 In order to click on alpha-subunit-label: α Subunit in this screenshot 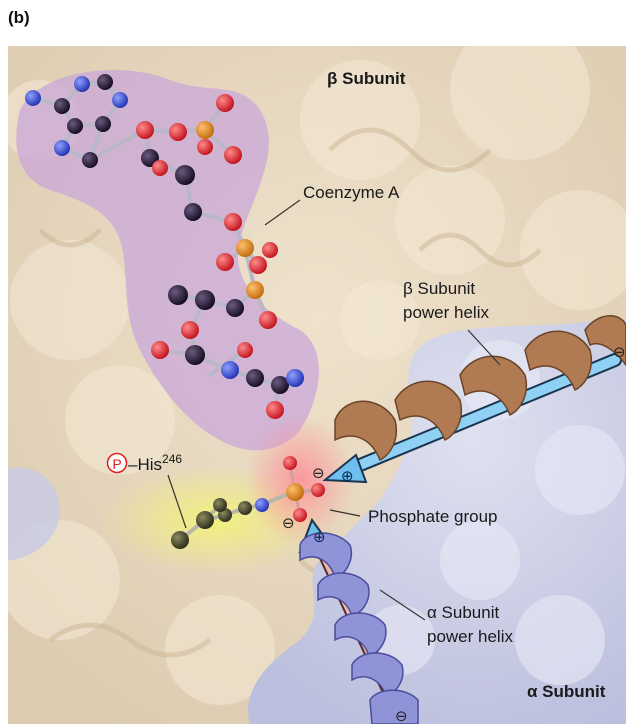, I will do `click(566, 691)`.